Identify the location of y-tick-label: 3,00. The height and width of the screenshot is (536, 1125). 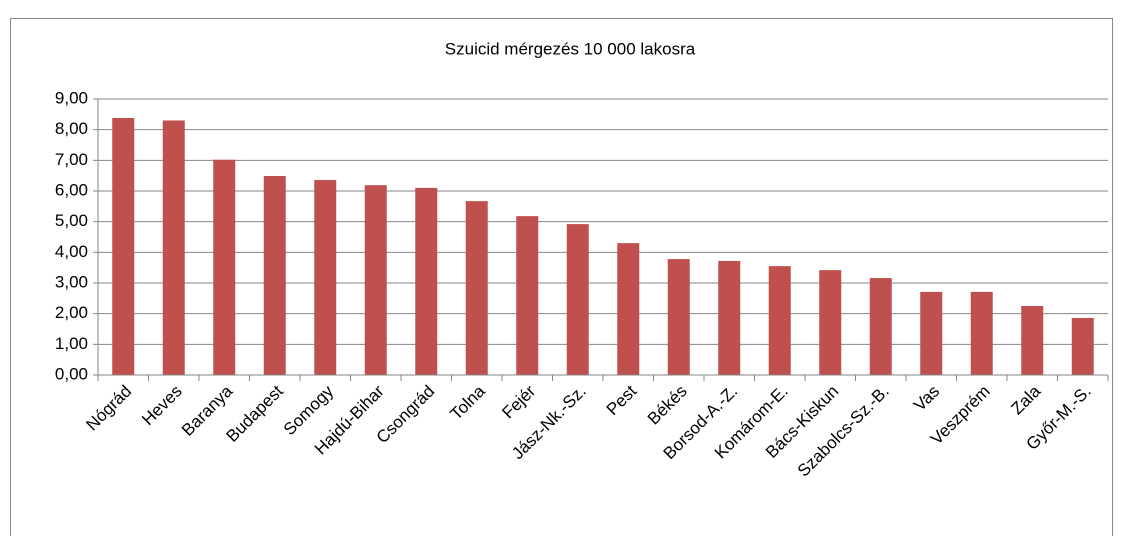
(71, 281).